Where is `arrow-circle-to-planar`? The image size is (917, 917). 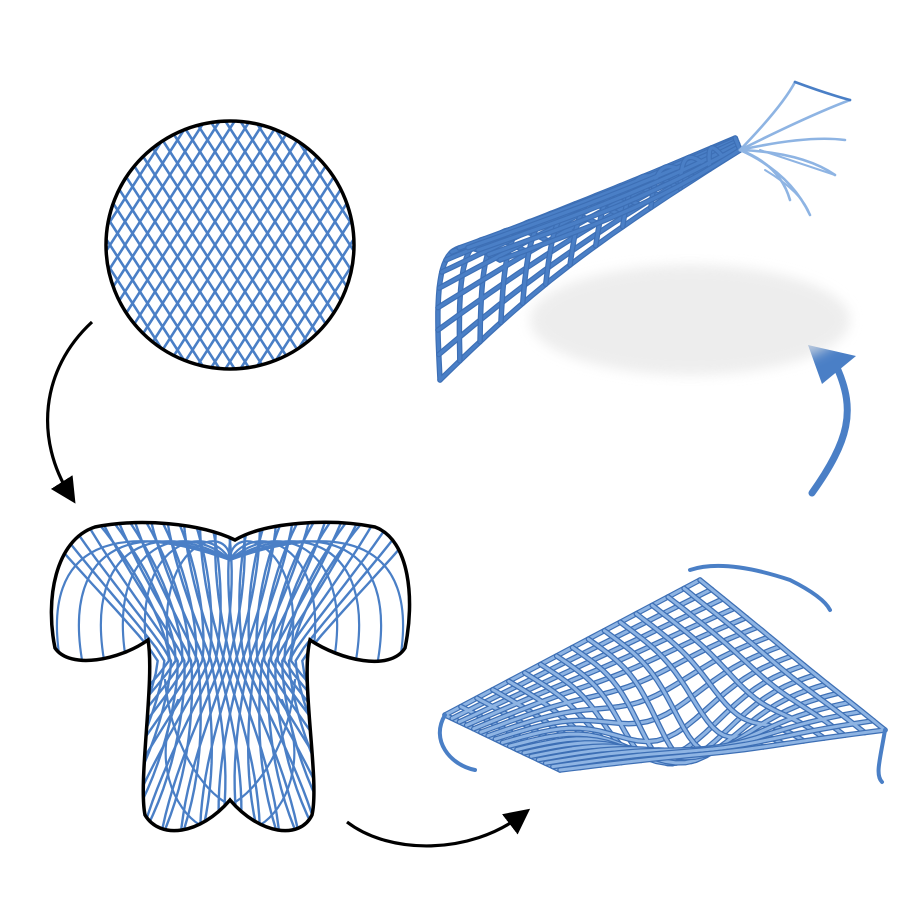
arrow-circle-to-planar is located at coordinates (70, 412).